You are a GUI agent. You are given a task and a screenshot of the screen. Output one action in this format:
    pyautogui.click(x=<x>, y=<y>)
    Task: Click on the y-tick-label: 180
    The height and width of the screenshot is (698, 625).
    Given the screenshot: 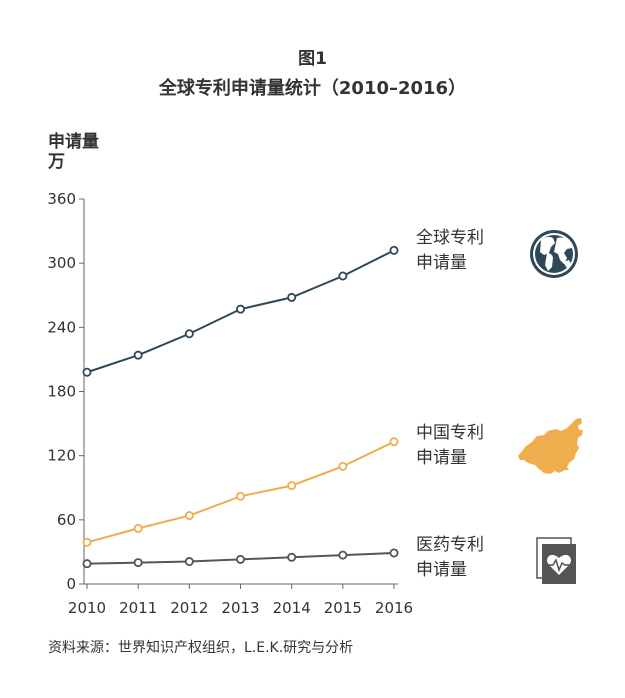 What is the action you would take?
    pyautogui.click(x=61, y=392)
    